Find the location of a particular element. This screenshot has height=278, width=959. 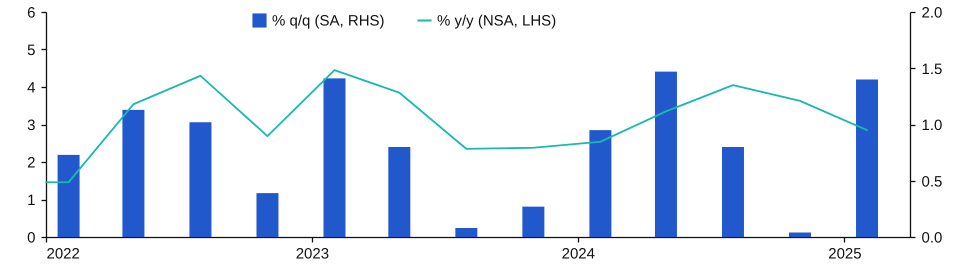

y-tick-label: 4 is located at coordinates (31, 88).